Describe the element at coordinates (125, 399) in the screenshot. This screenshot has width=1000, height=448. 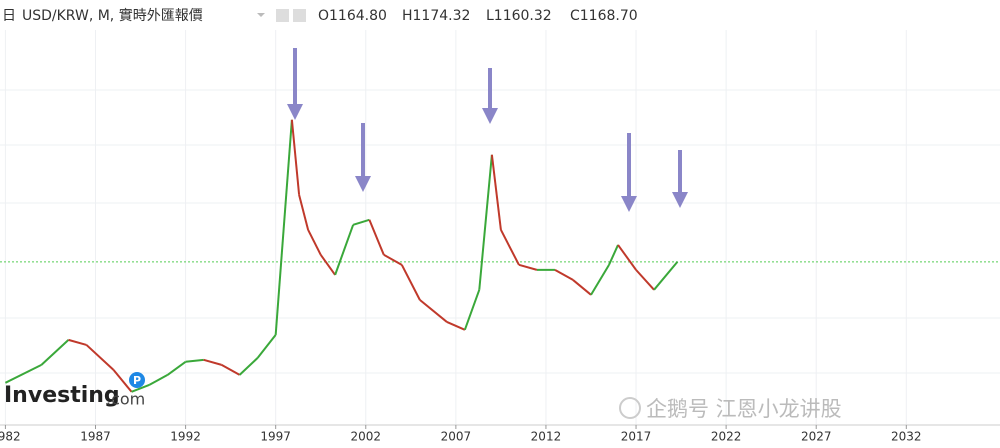
I see `watermark-suffix: .com` at that location.